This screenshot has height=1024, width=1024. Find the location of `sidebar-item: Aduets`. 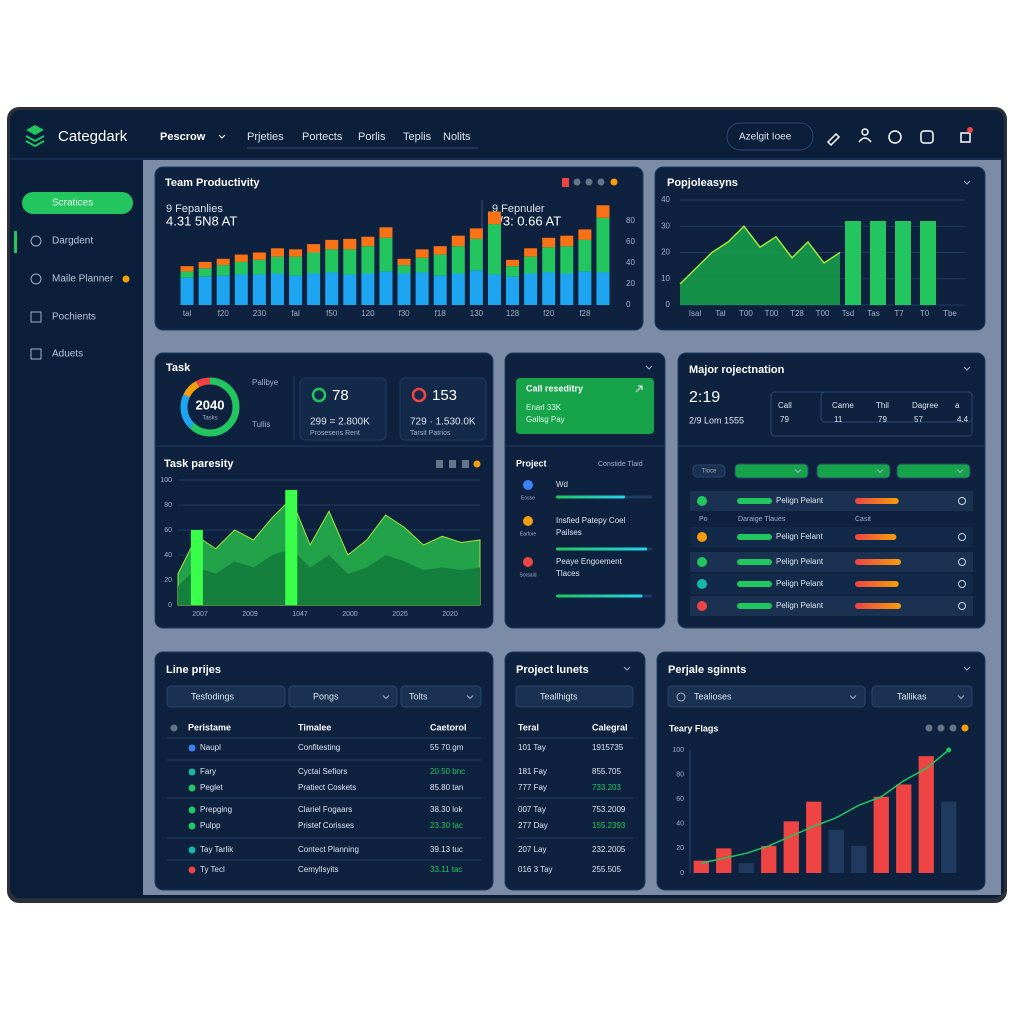

sidebar-item: Aduets is located at coordinates (67, 354).